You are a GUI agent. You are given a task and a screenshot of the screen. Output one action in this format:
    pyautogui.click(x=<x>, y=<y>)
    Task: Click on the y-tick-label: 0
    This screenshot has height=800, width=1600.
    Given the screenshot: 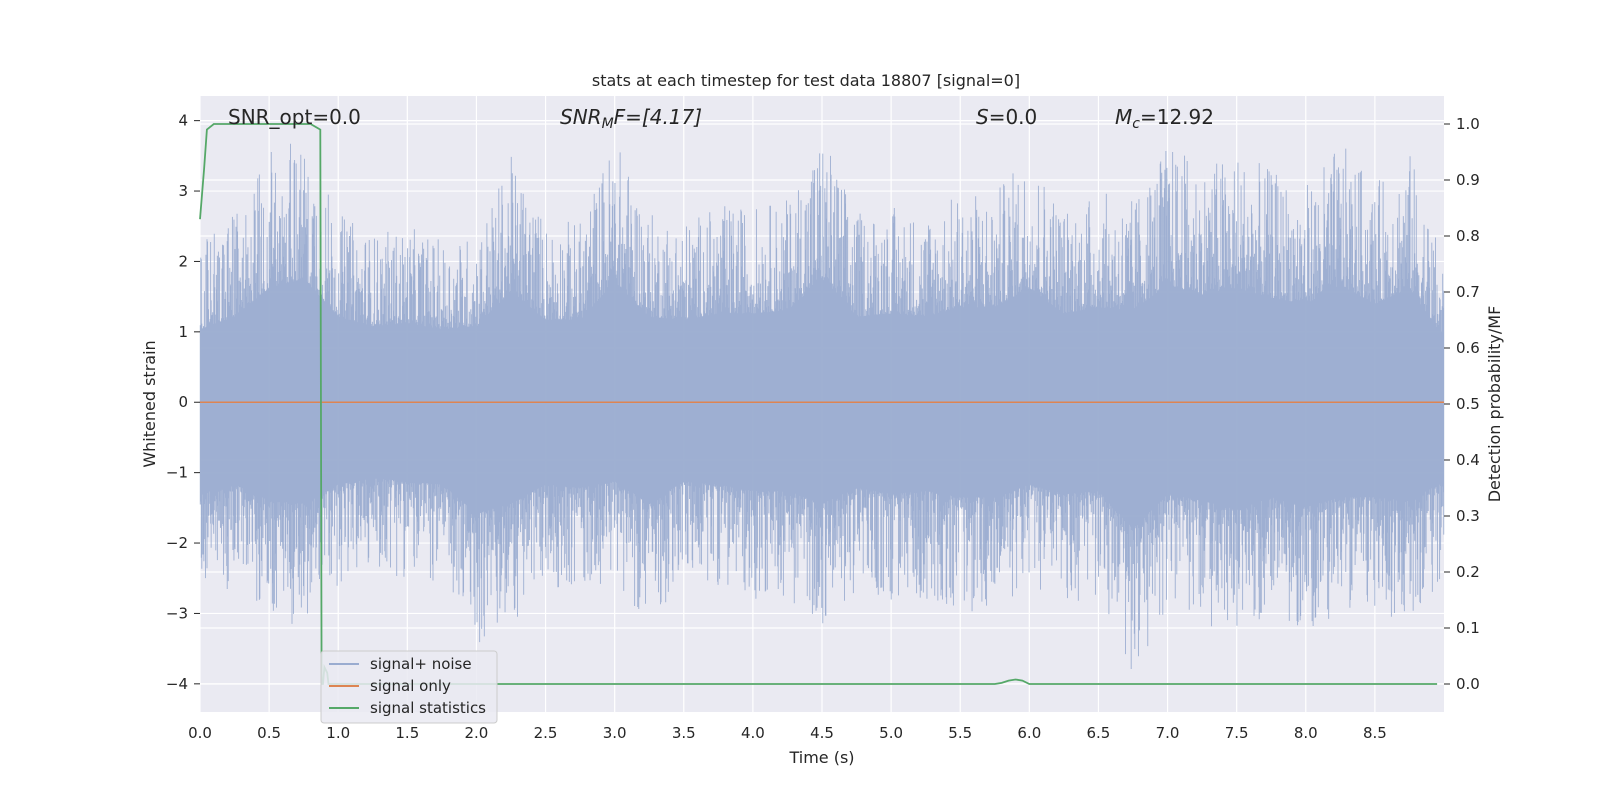 What is the action you would take?
    pyautogui.click(x=183, y=402)
    